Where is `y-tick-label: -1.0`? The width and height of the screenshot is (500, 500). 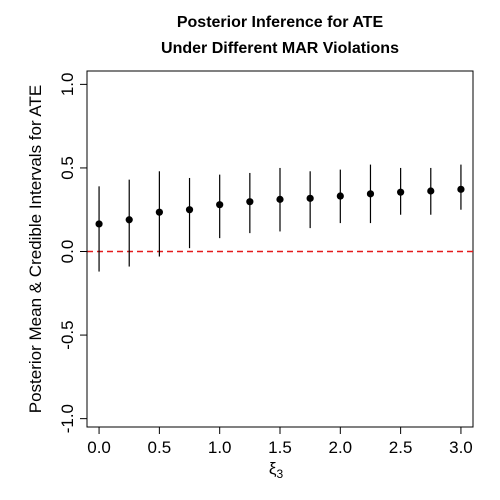
y-tick-label: -1.0 is located at coordinates (67, 418).